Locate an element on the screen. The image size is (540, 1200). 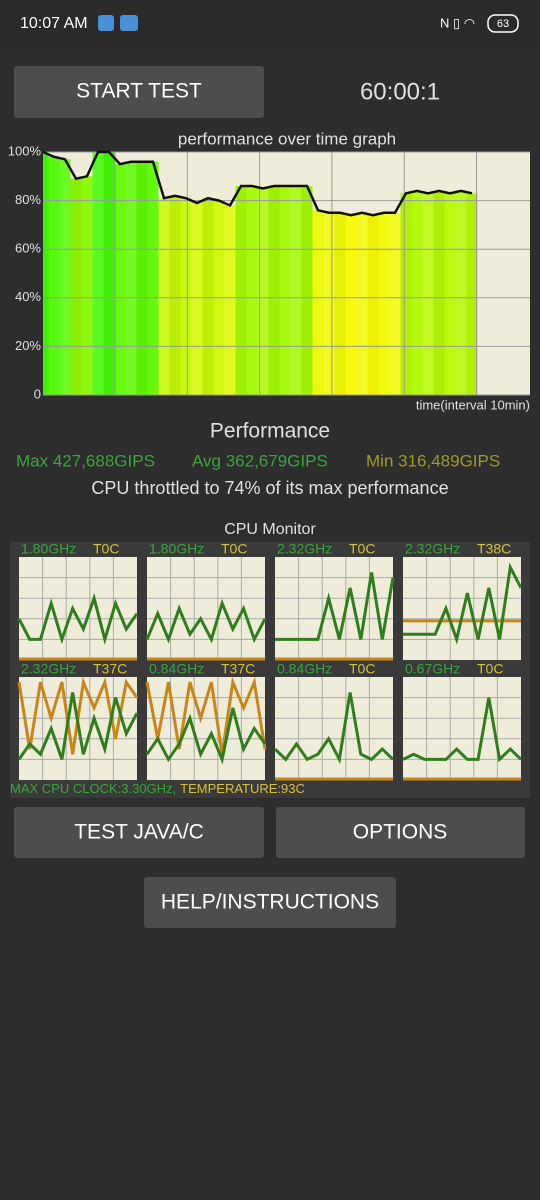
max-clock: MAX CPU CLOCK:3.30GHz, is located at coordinates (93, 788).